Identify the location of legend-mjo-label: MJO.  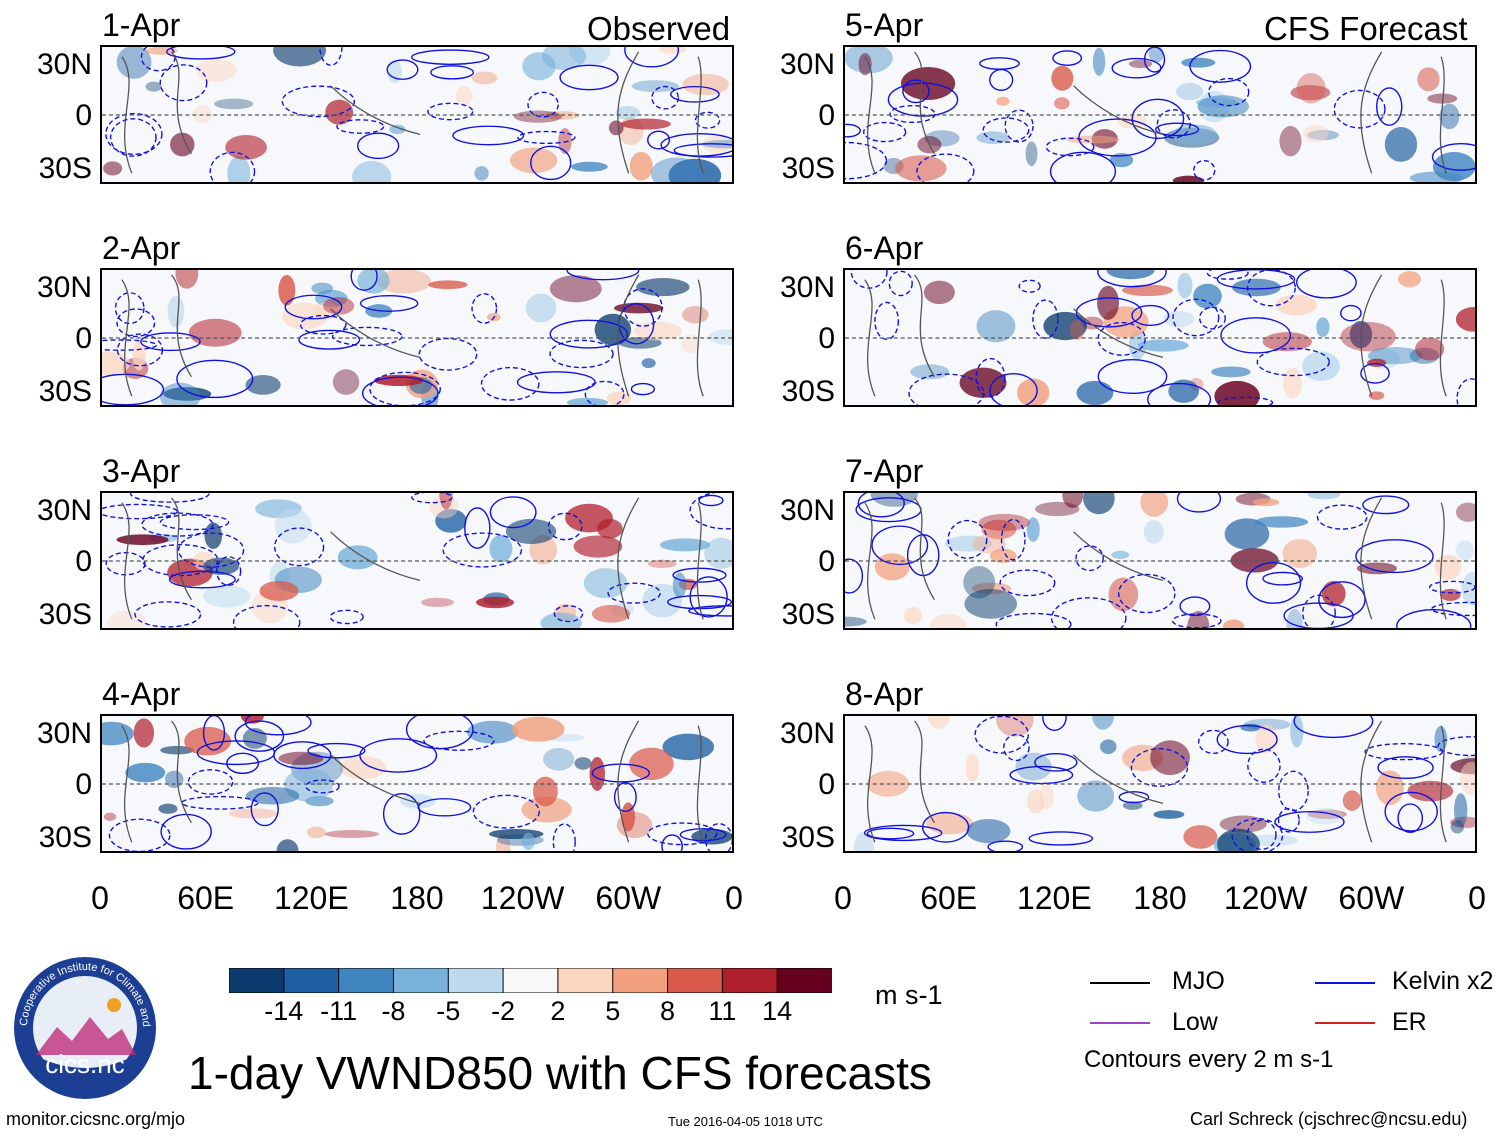
(1198, 981).